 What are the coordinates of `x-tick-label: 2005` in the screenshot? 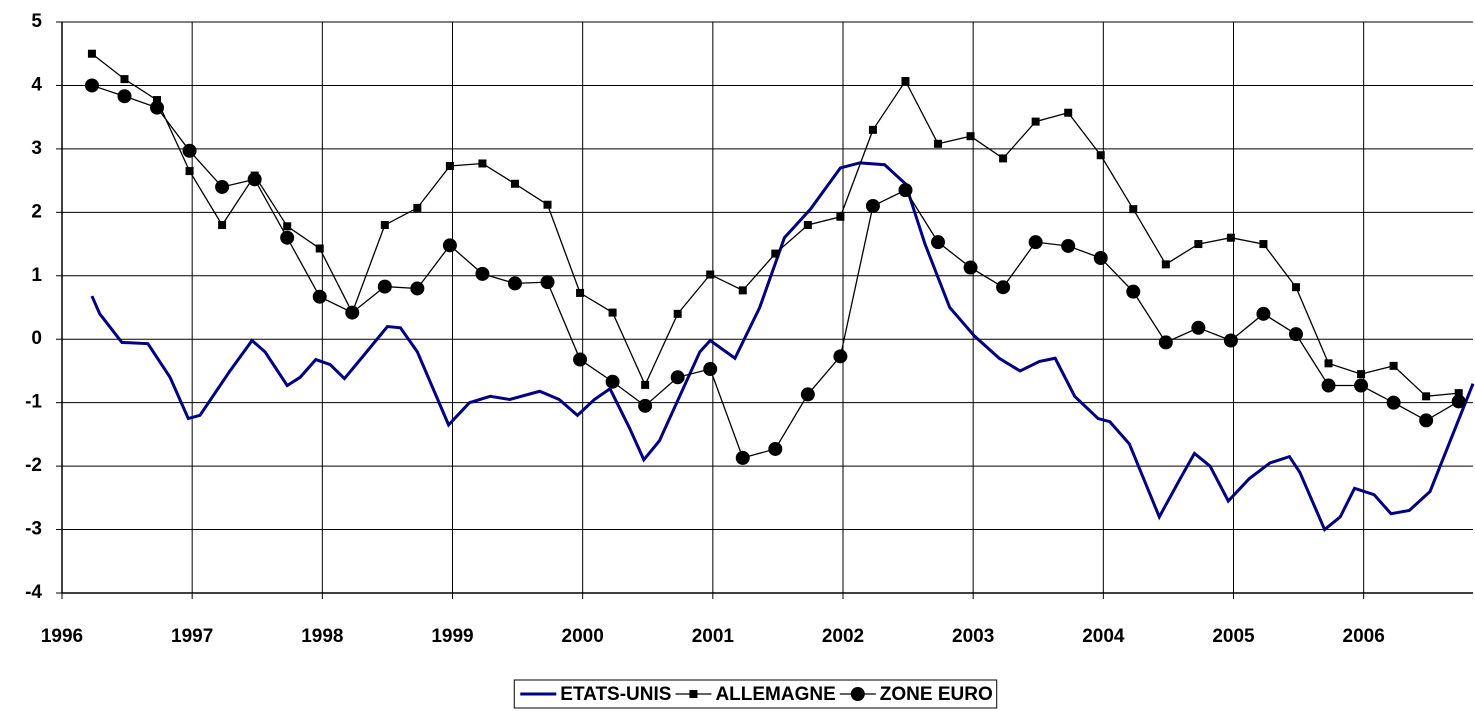 It's located at (1233, 636).